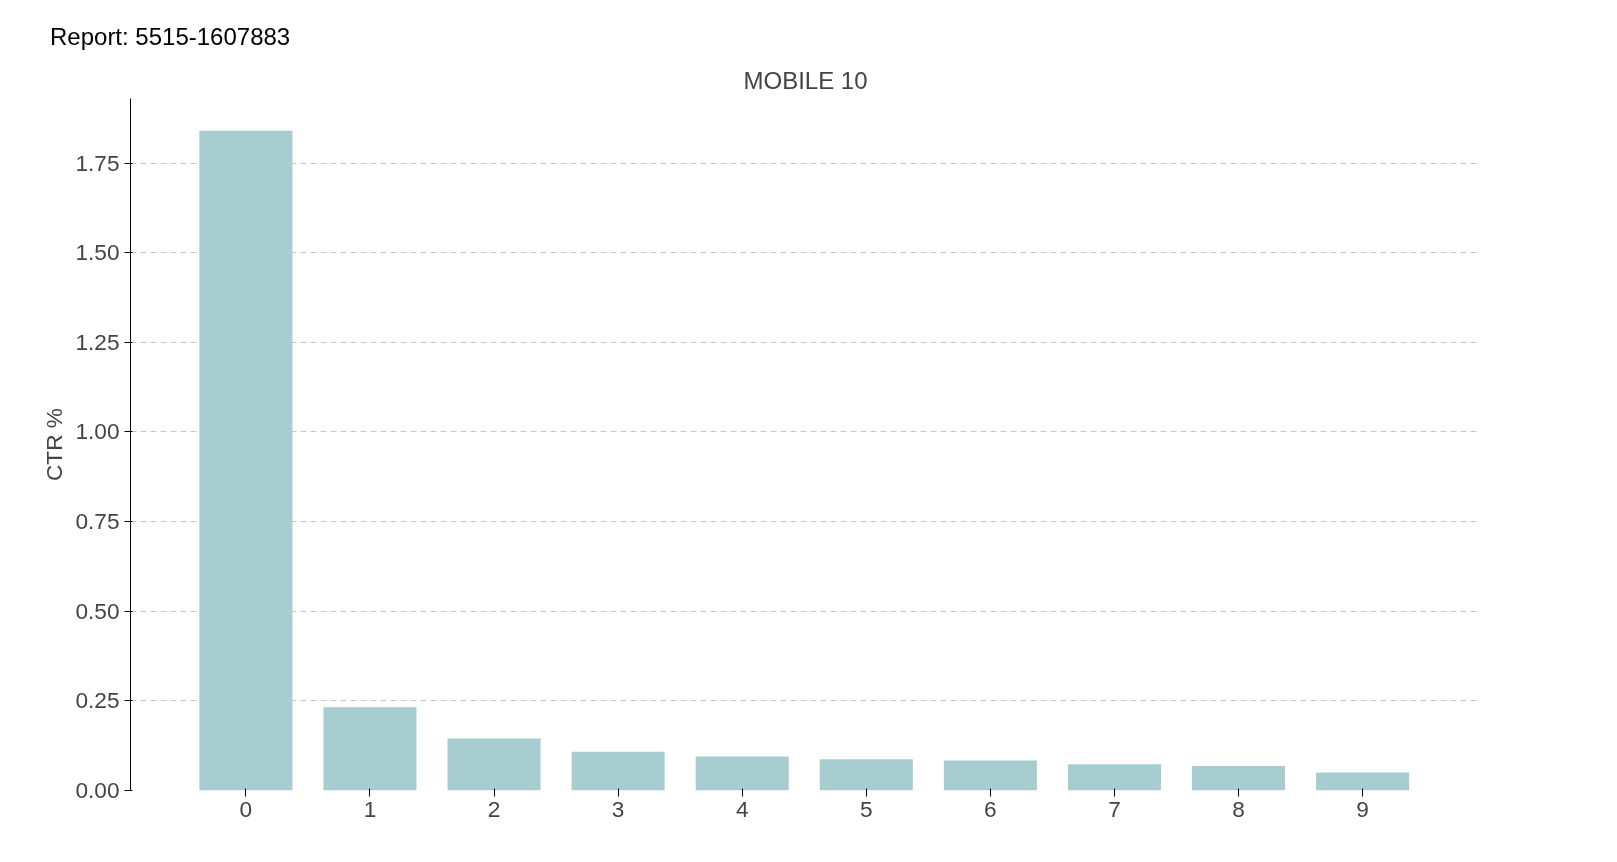  I want to click on y-tick-label: 1.50, so click(97, 252).